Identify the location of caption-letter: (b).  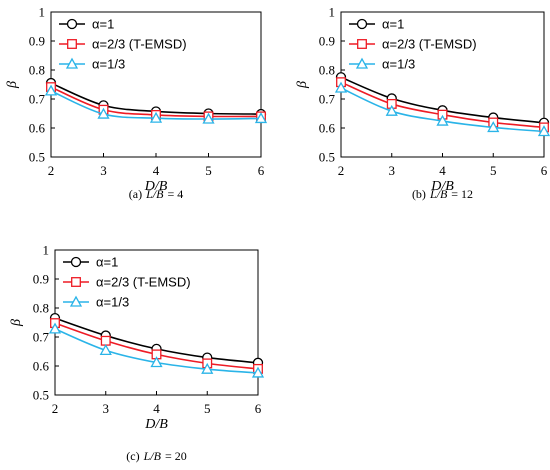
(419, 194).